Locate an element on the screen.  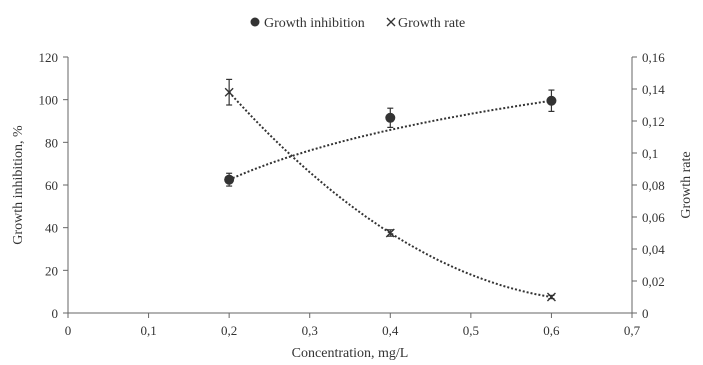
x-tick-label: 0,7 is located at coordinates (632, 330).